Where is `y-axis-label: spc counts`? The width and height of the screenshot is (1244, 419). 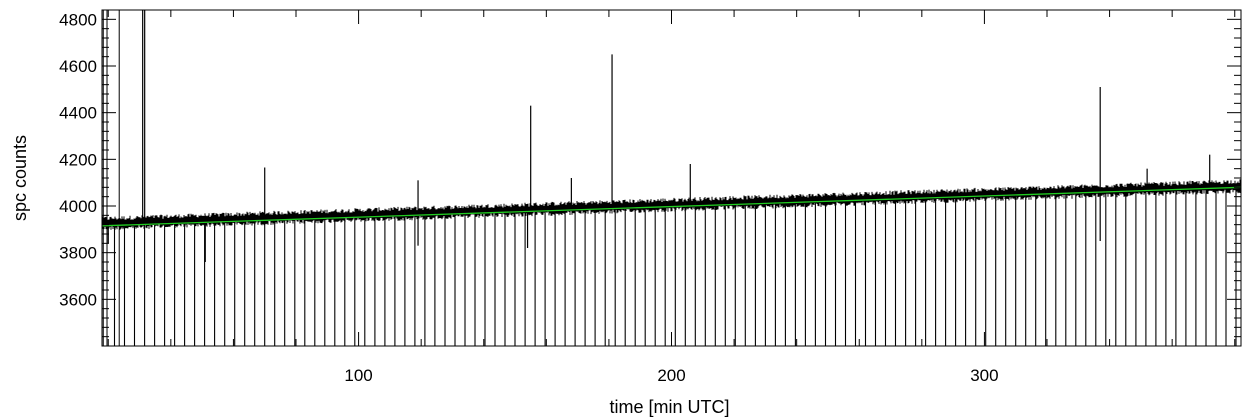
y-axis-label: spc counts is located at coordinates (20, 178).